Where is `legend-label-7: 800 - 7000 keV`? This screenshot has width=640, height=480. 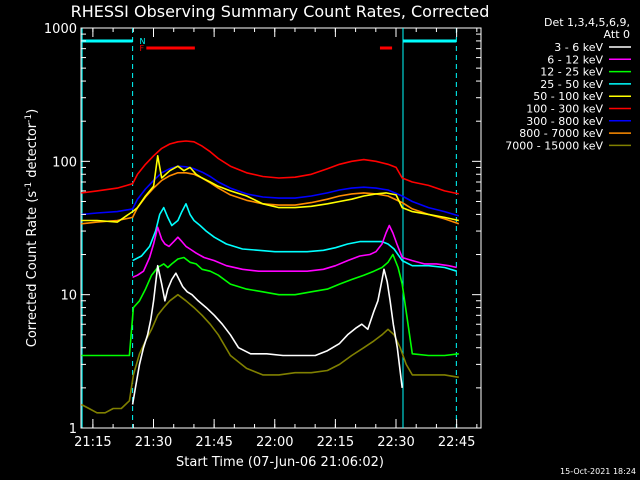
legend-label-7: 800 - 7000 keV is located at coordinates (561, 133).